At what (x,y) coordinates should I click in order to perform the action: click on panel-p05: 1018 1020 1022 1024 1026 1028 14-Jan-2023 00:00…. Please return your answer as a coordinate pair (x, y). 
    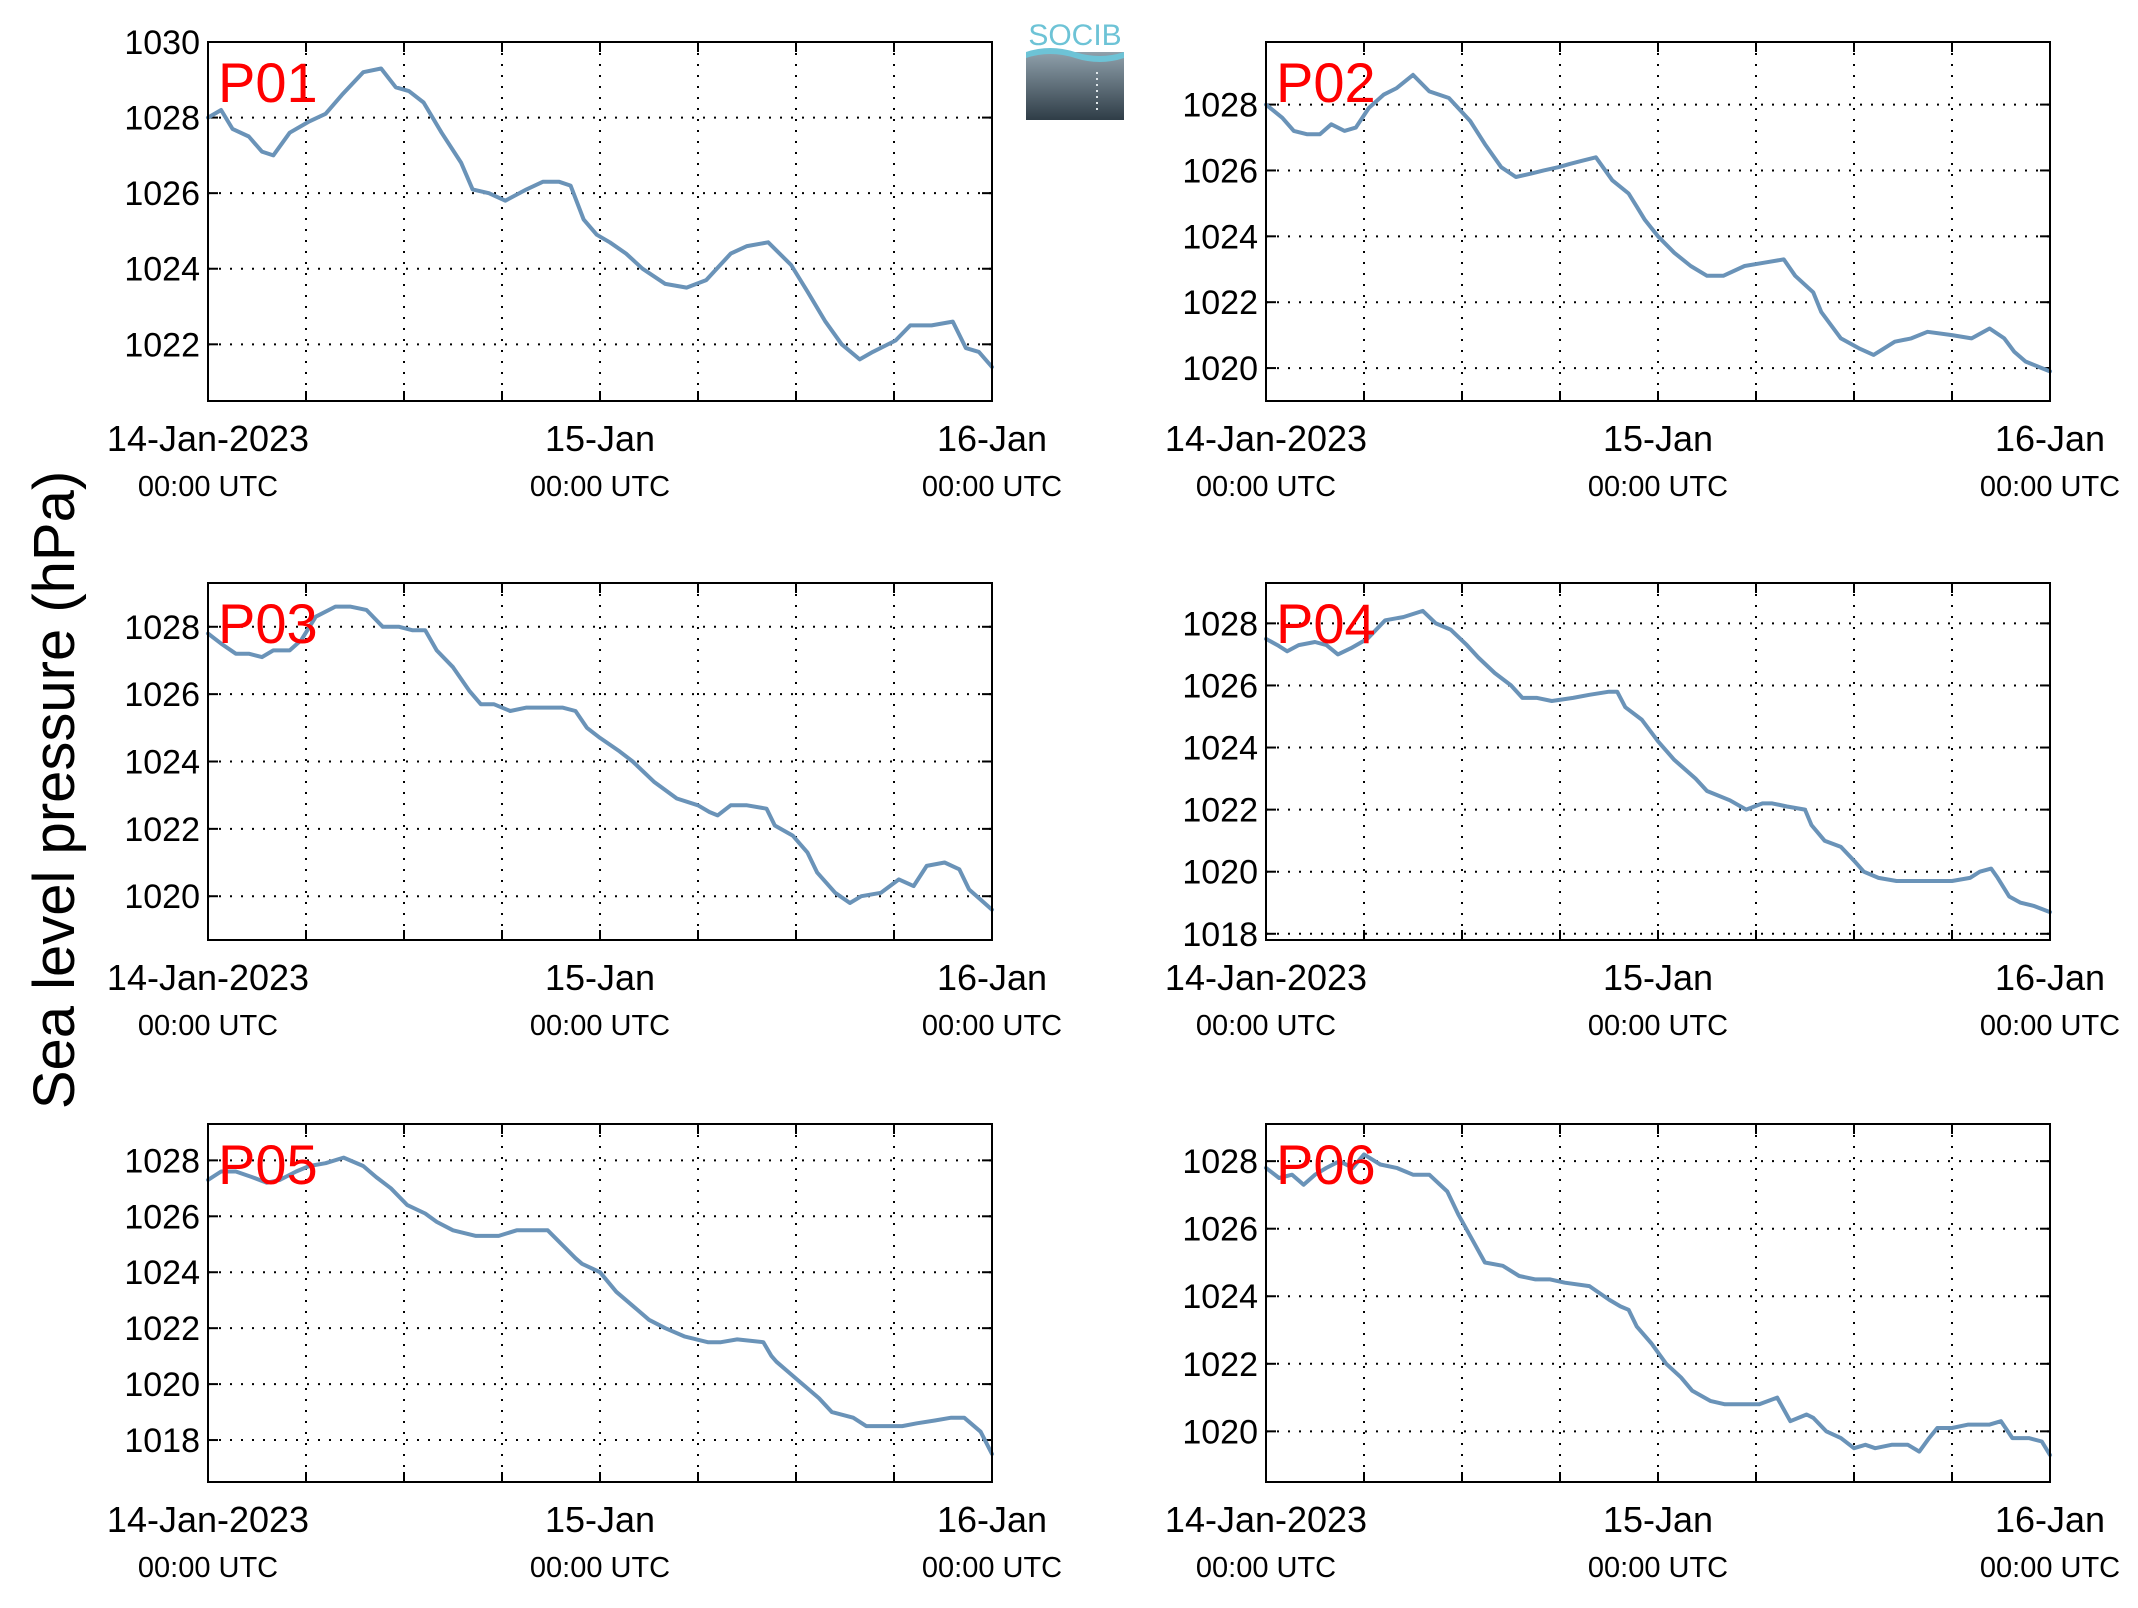
    Looking at the image, I should click on (584, 1353).